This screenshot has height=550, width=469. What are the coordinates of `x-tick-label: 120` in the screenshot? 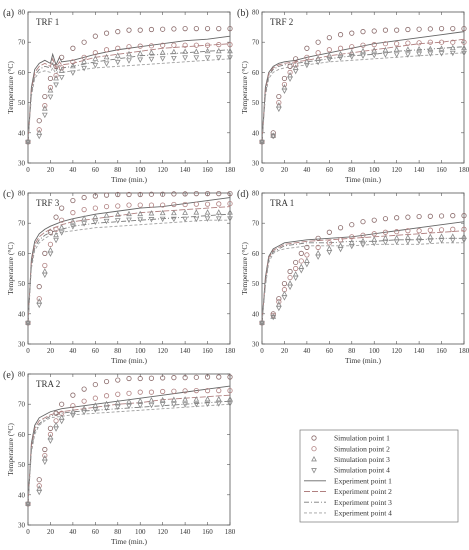 It's located at (162, 170).